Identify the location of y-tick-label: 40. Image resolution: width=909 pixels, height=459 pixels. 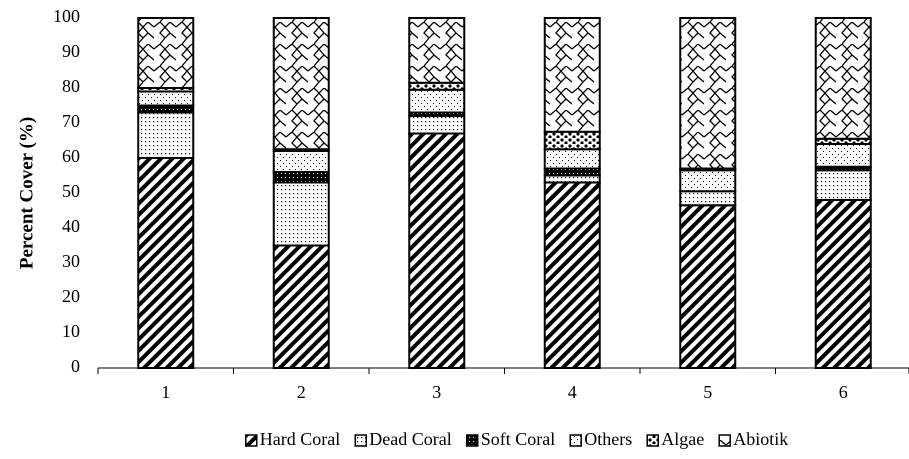
(71, 226).